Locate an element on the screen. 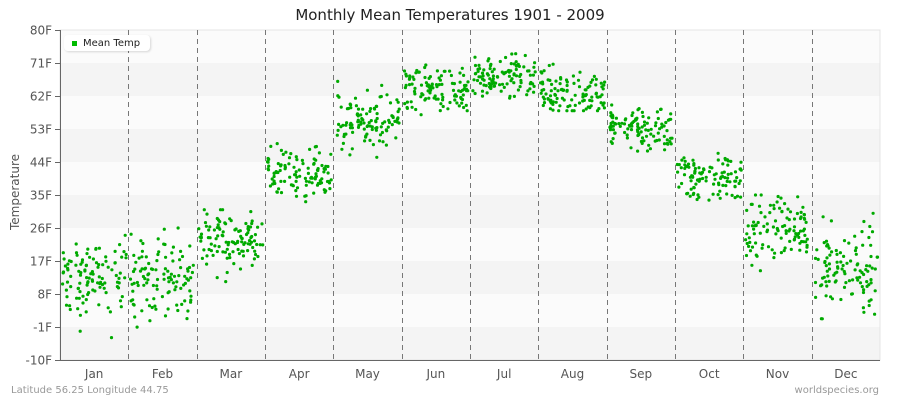  y-tick-label: 80F is located at coordinates (41, 31).